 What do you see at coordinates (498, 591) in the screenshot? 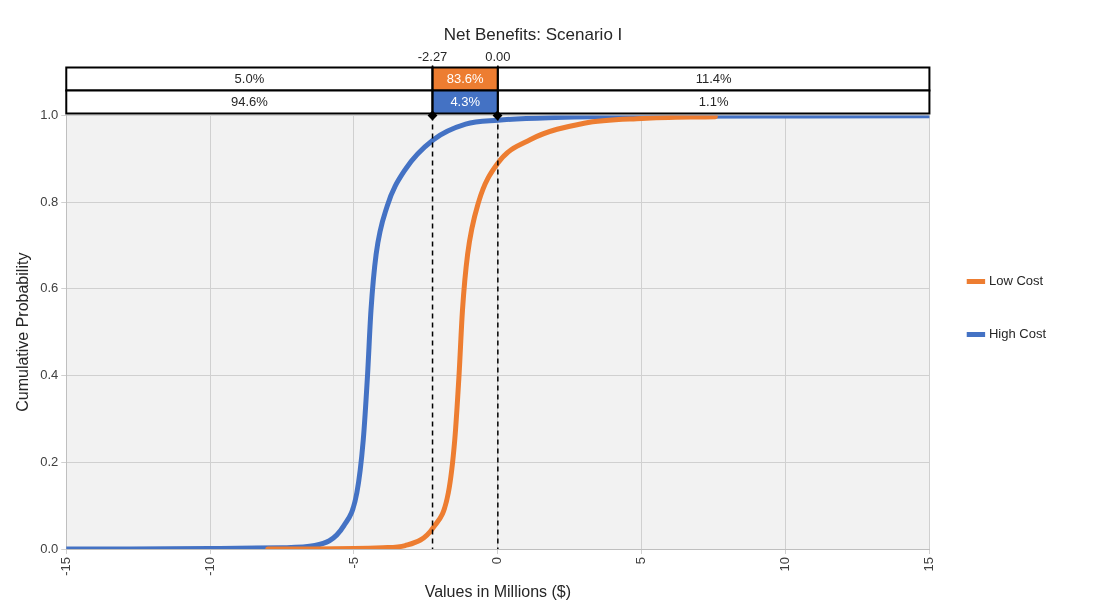
I see `x-axis-title: Values in Millions ($)` at bounding box center [498, 591].